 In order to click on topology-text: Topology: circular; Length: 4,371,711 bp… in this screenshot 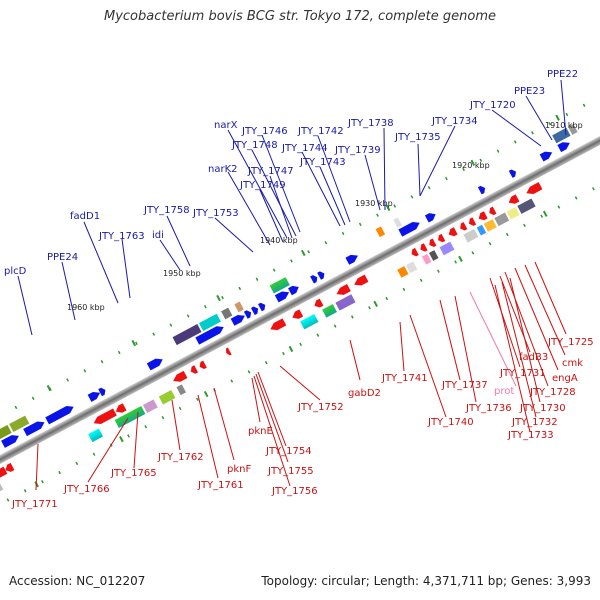, I will do `click(426, 581)`.